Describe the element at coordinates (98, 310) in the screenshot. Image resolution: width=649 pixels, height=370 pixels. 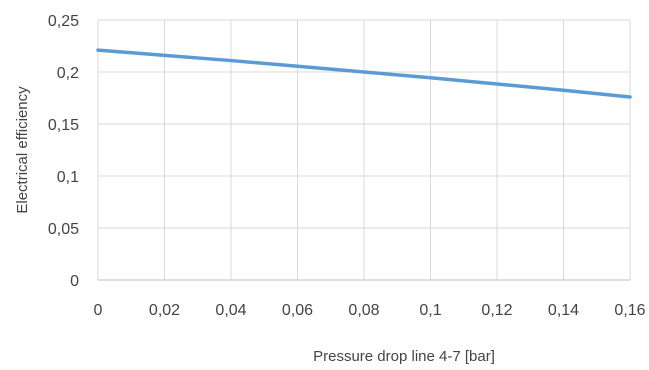
I see `x-tick-label: 0` at that location.